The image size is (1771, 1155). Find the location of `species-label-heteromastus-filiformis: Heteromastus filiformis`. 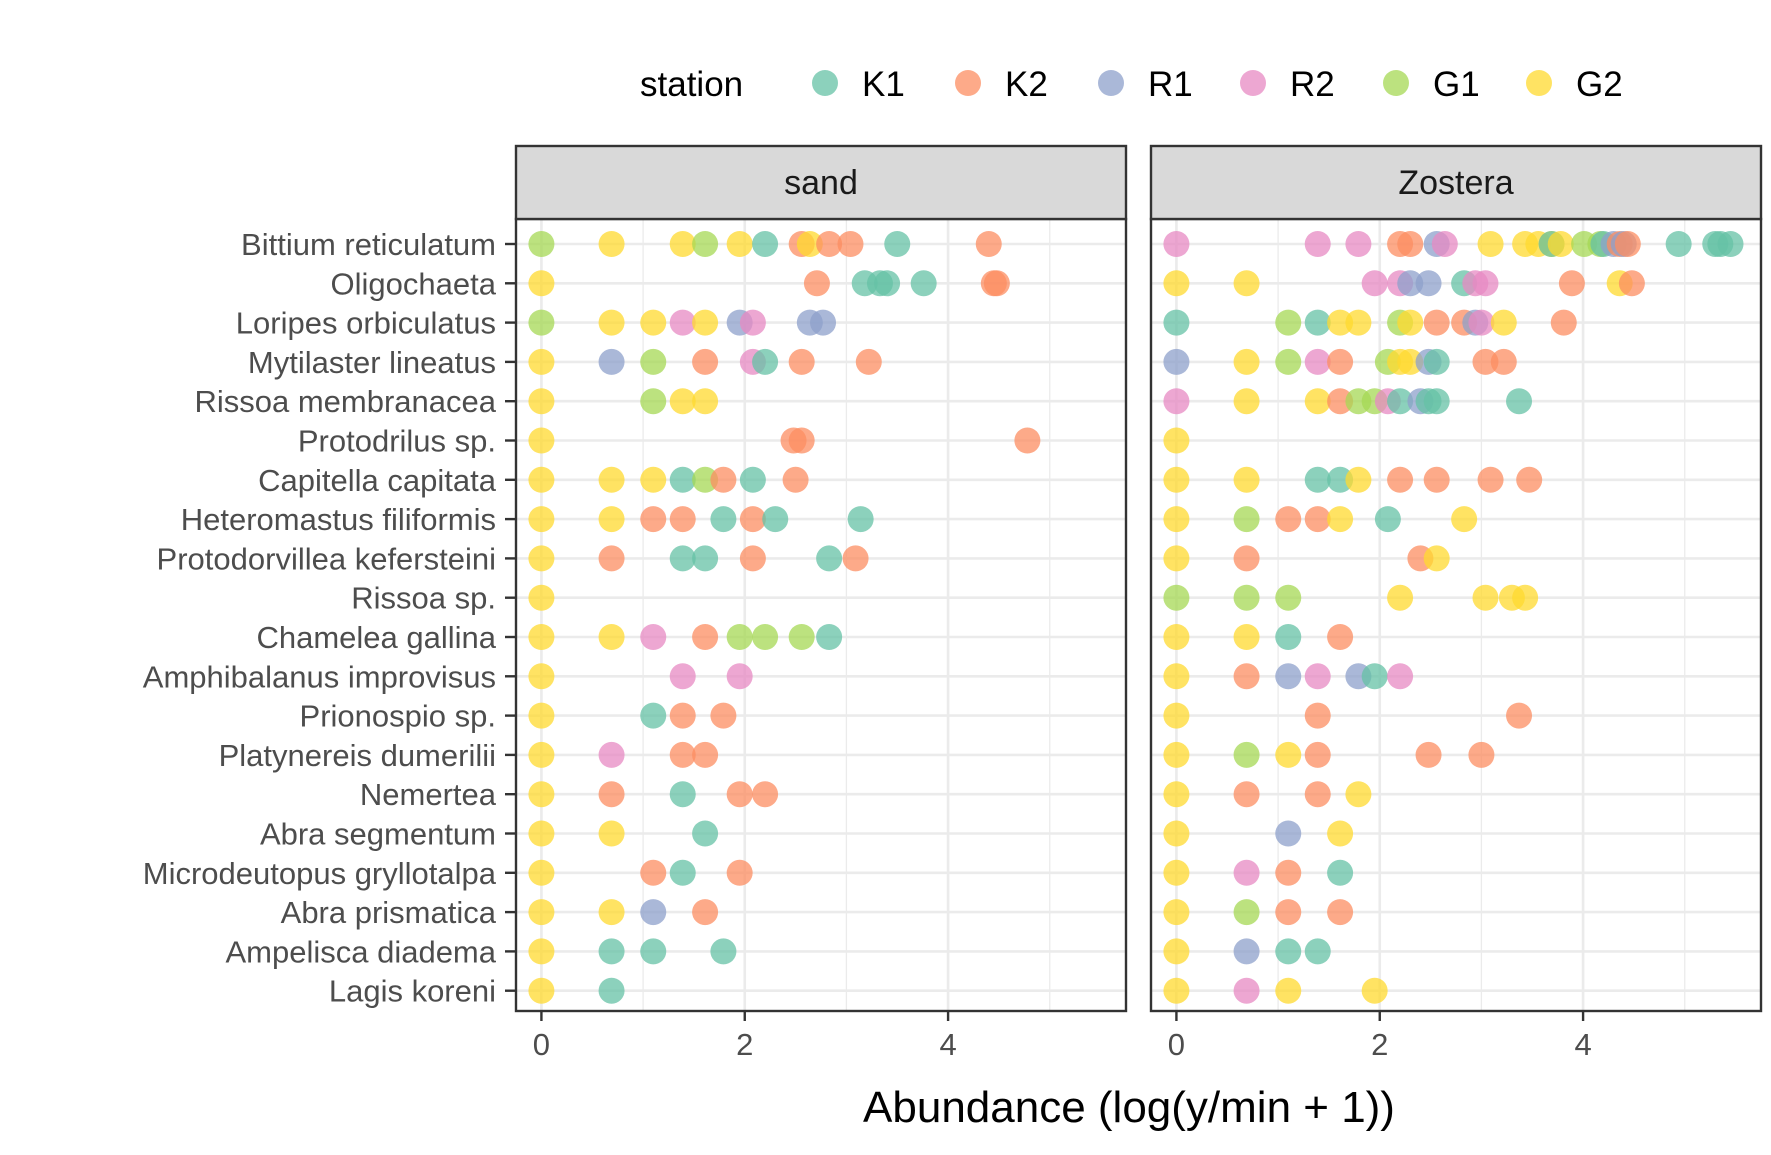

species-label-heteromastus-filiformis: Heteromastus filiformis is located at coordinates (338, 519).